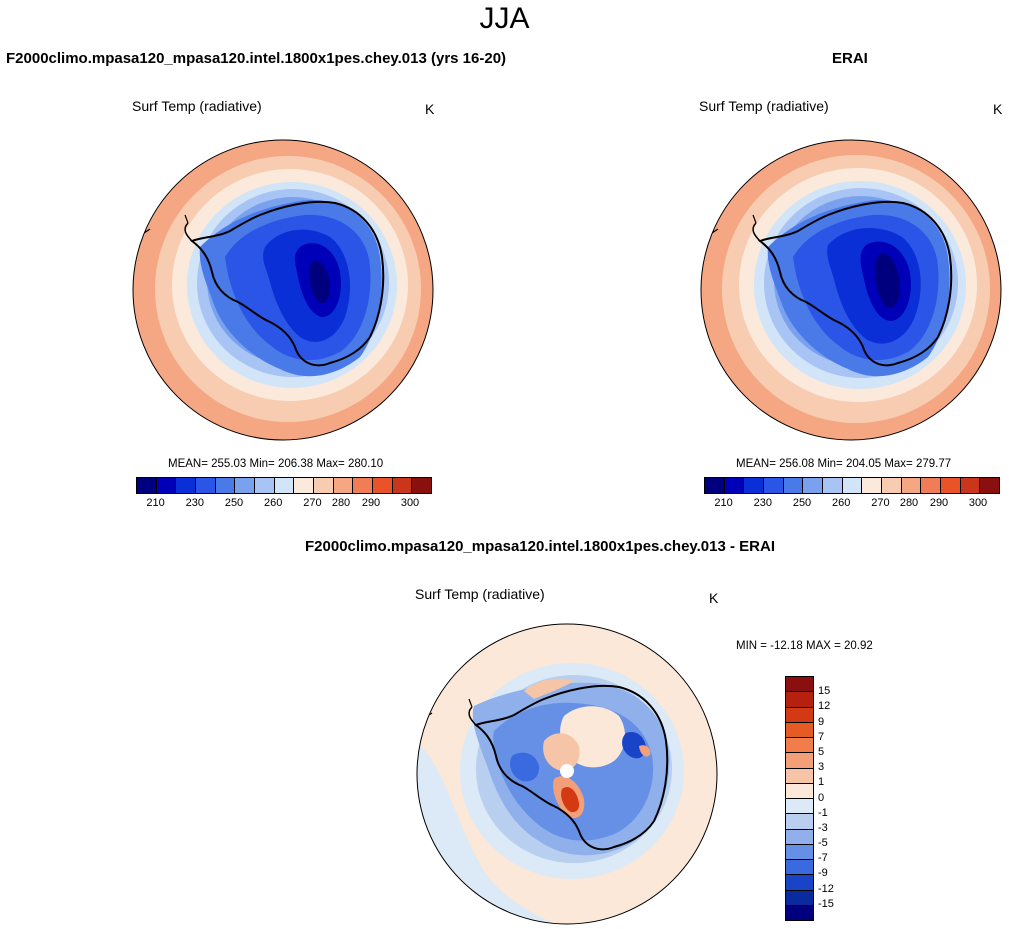 The height and width of the screenshot is (929, 1009). I want to click on obs-panel-title: ERAI, so click(850, 58).